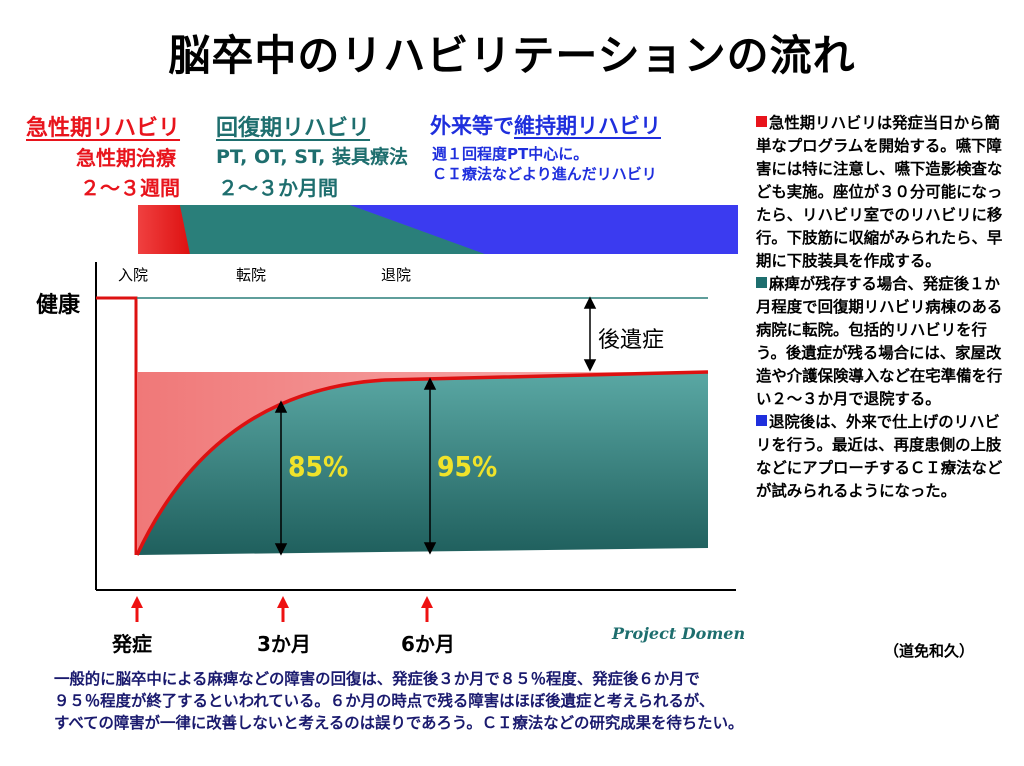 The height and width of the screenshot is (766, 1024). I want to click on event-discharge: 退院, so click(396, 275).